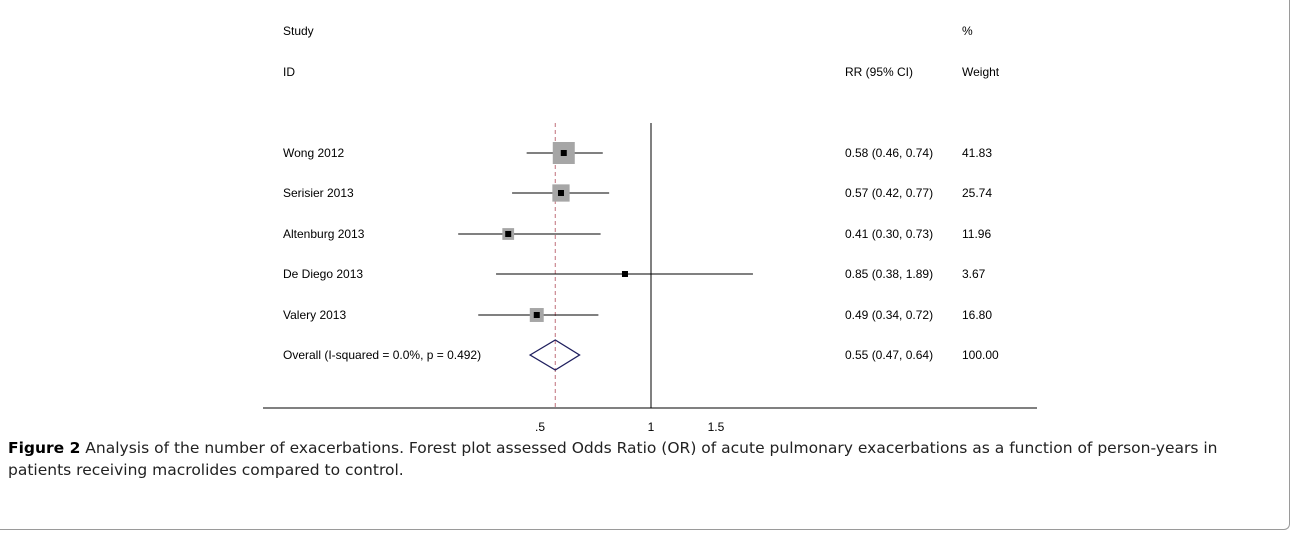  I want to click on x-tick-label: 1.5, so click(716, 427).